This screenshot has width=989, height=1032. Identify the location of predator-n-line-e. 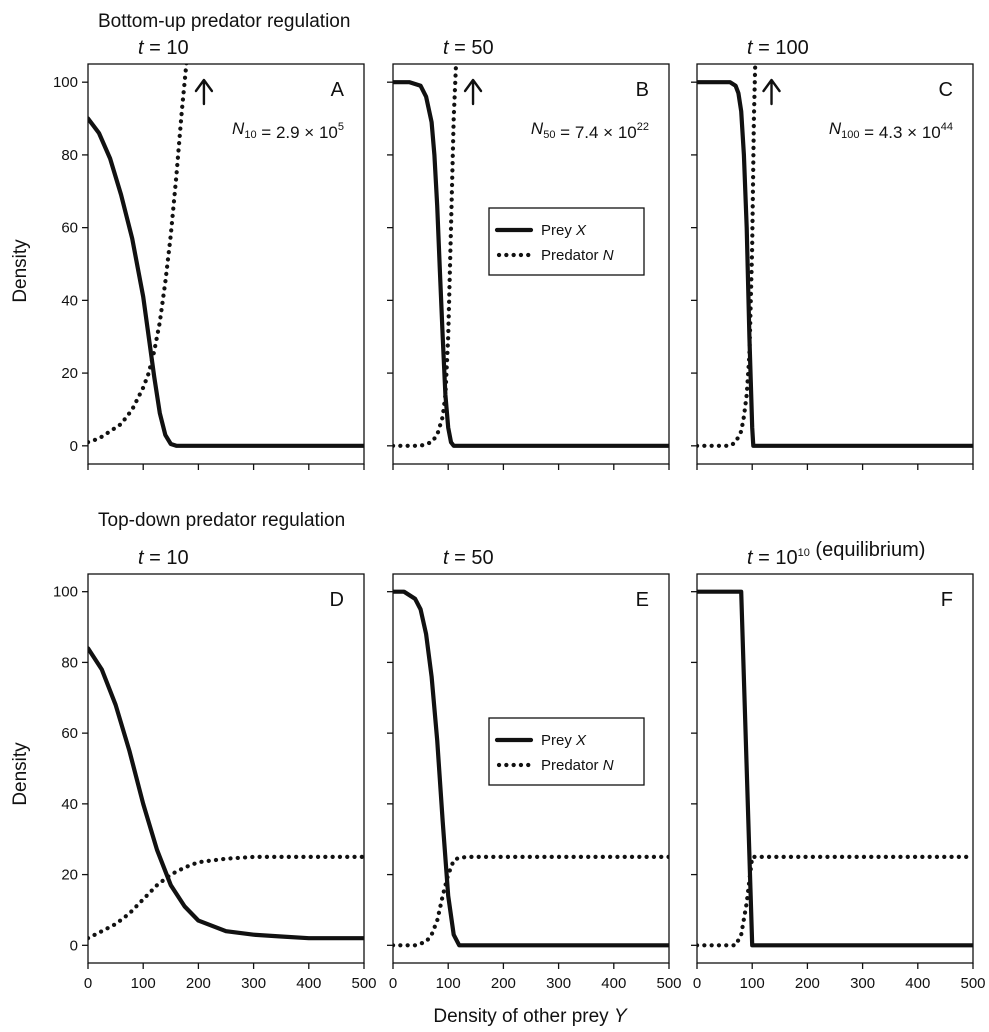
(531, 901).